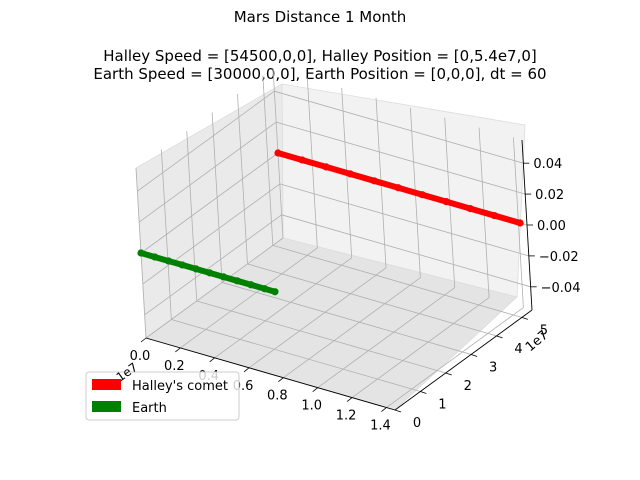 Image resolution: width=640 pixels, height=480 pixels. Describe the element at coordinates (442, 404) in the screenshot. I see `y-tick-label: 1` at that location.